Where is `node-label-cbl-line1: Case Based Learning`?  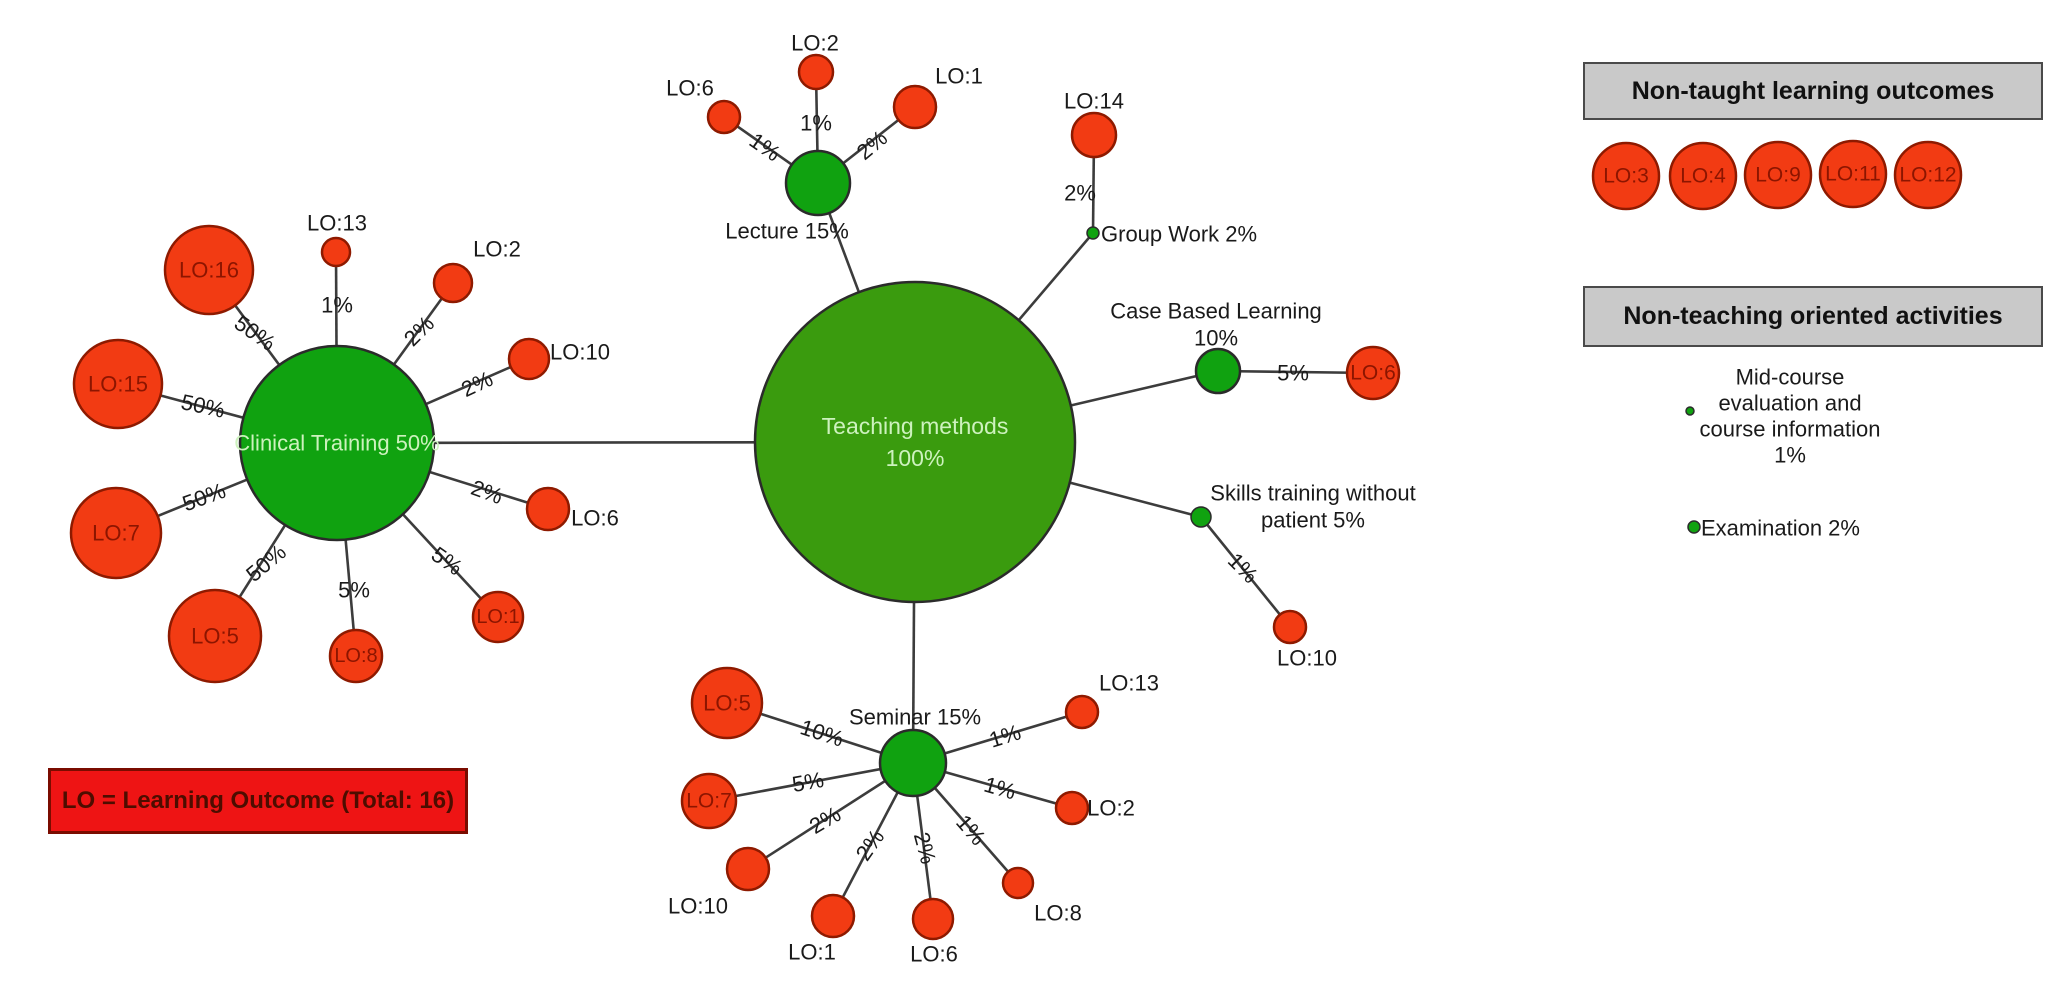 node-label-cbl-line1: Case Based Learning is located at coordinates (1216, 311).